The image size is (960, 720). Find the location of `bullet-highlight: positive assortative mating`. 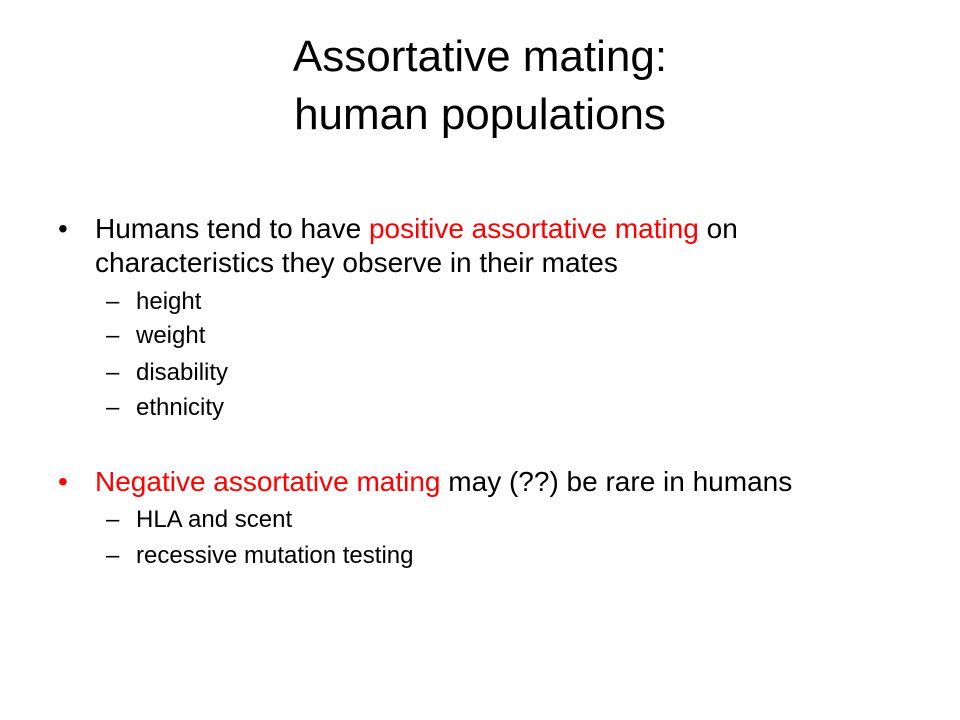

bullet-highlight: positive assortative mating is located at coordinates (533, 228).